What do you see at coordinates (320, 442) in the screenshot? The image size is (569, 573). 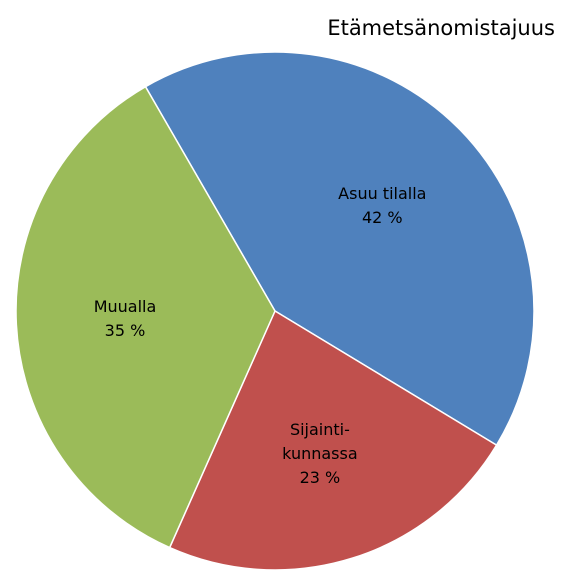 I see `category-label: Sijainti- kunnassa` at bounding box center [320, 442].